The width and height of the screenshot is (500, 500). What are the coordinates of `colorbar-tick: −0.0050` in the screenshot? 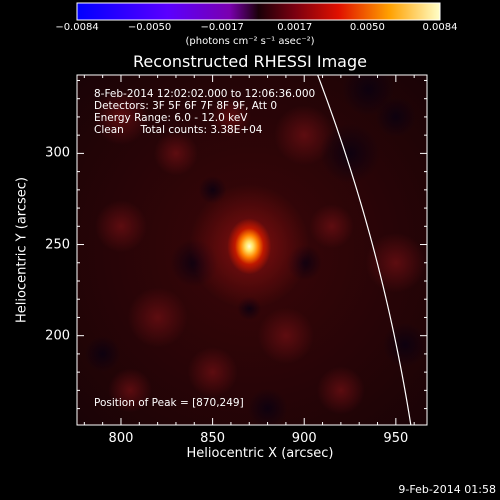 It's located at (149, 27).